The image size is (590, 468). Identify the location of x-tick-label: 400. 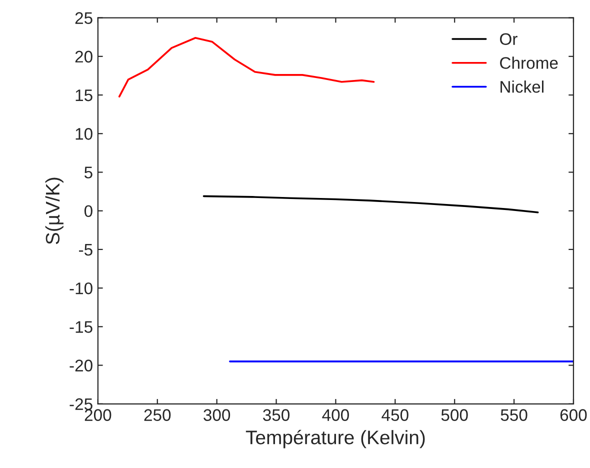
(335, 415).